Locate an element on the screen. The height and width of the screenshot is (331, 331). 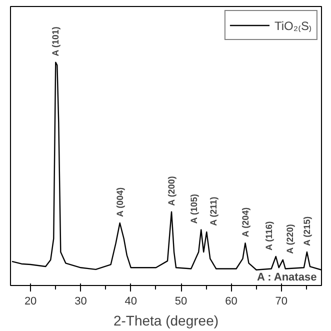
x-tick-label: 70 is located at coordinates (281, 302).